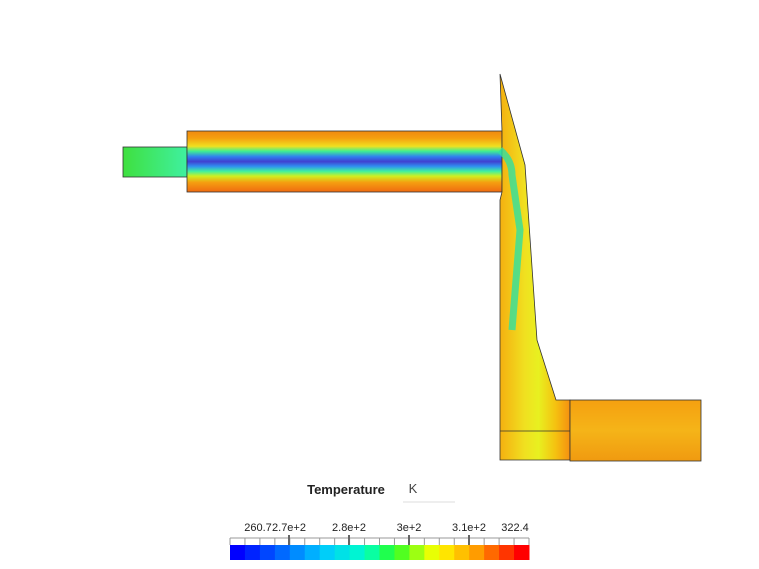 The width and height of the screenshot is (759, 569). What do you see at coordinates (469, 528) in the screenshot?
I see `tick-label: 3.1e+2` at bounding box center [469, 528].